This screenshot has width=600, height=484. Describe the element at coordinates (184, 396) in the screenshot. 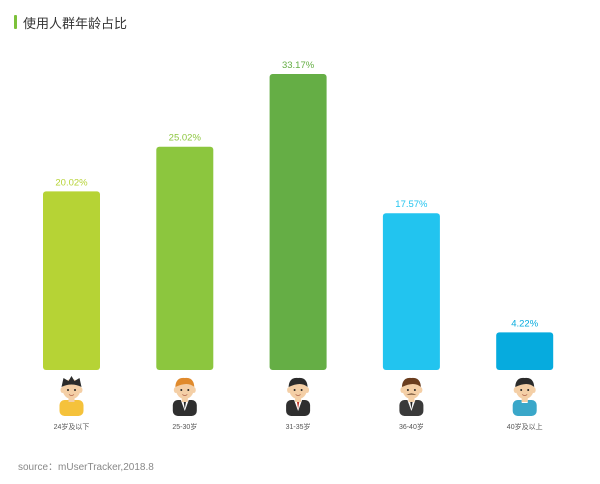

I see `businessman-icon` at that location.